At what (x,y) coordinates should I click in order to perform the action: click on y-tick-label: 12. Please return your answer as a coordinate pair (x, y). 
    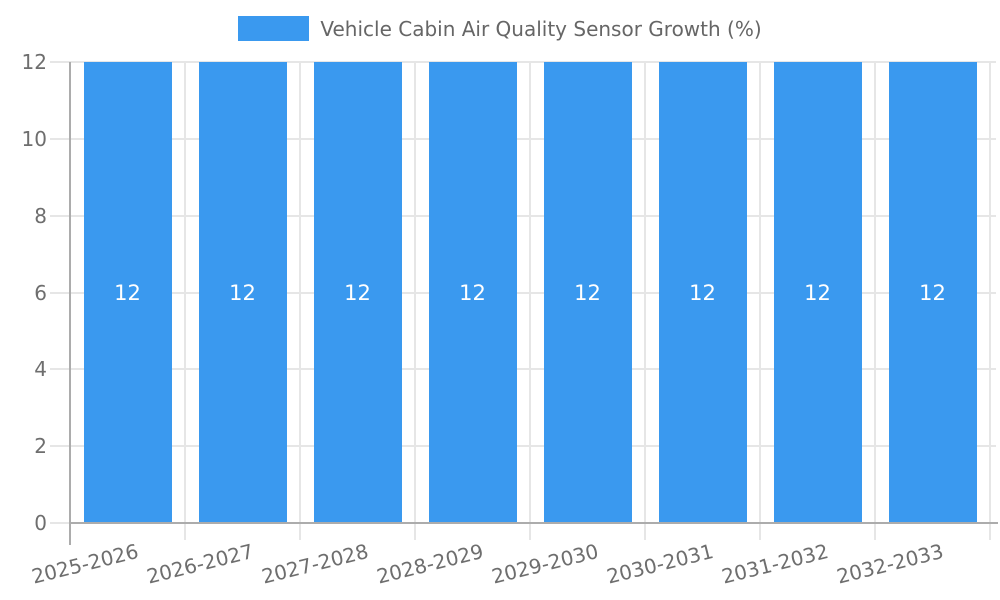
    Looking at the image, I should click on (34, 62).